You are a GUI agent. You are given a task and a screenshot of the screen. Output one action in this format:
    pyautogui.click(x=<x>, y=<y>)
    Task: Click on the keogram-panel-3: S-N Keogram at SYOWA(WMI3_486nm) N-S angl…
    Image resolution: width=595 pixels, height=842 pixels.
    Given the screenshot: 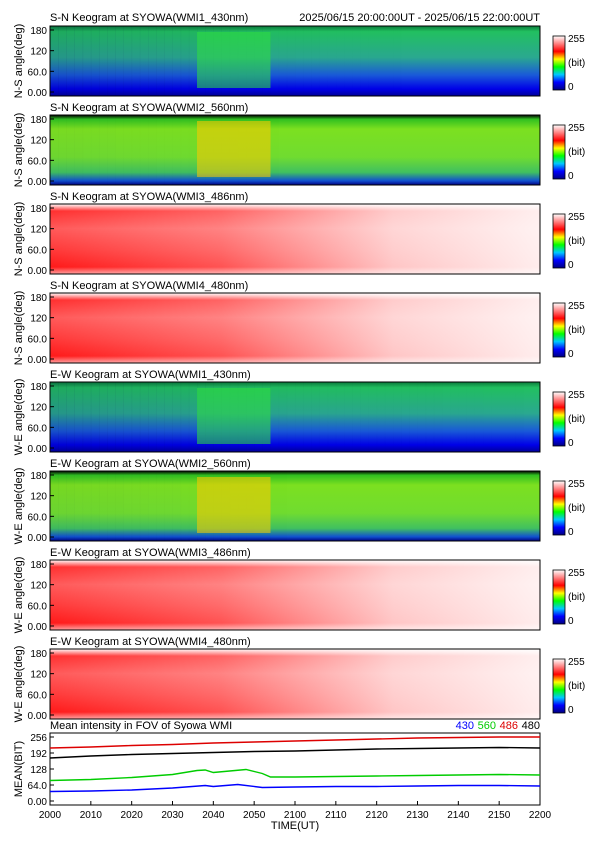 What is the action you would take?
    pyautogui.click(x=299, y=234)
    